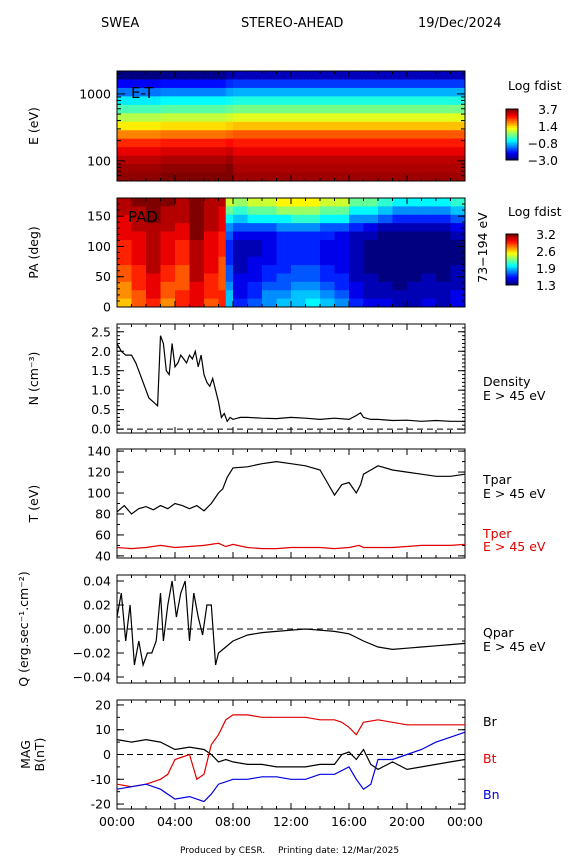 This screenshot has width=584, height=868. What do you see at coordinates (39, 755) in the screenshot?
I see `mag-ylabel-2: B(nT)` at bounding box center [39, 755].